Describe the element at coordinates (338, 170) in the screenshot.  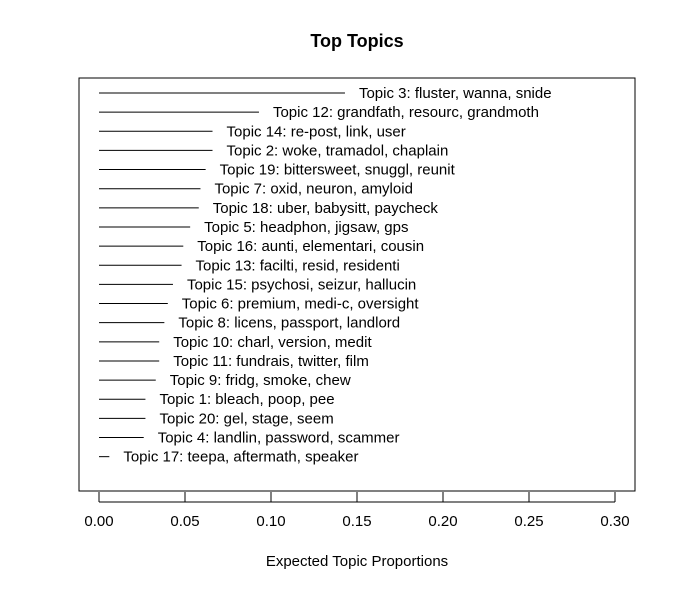
I see `topic-label: Topic 19: bittersweet, snuggl, reunit` at that location.